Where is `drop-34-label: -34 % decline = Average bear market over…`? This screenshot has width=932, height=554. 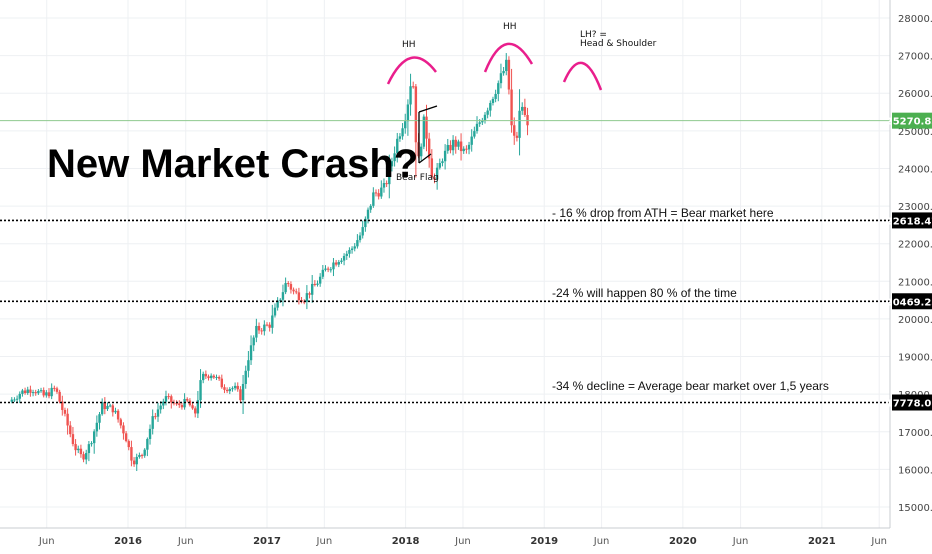 drop-34-label: -34 % decline = Average bear market over… is located at coordinates (690, 386).